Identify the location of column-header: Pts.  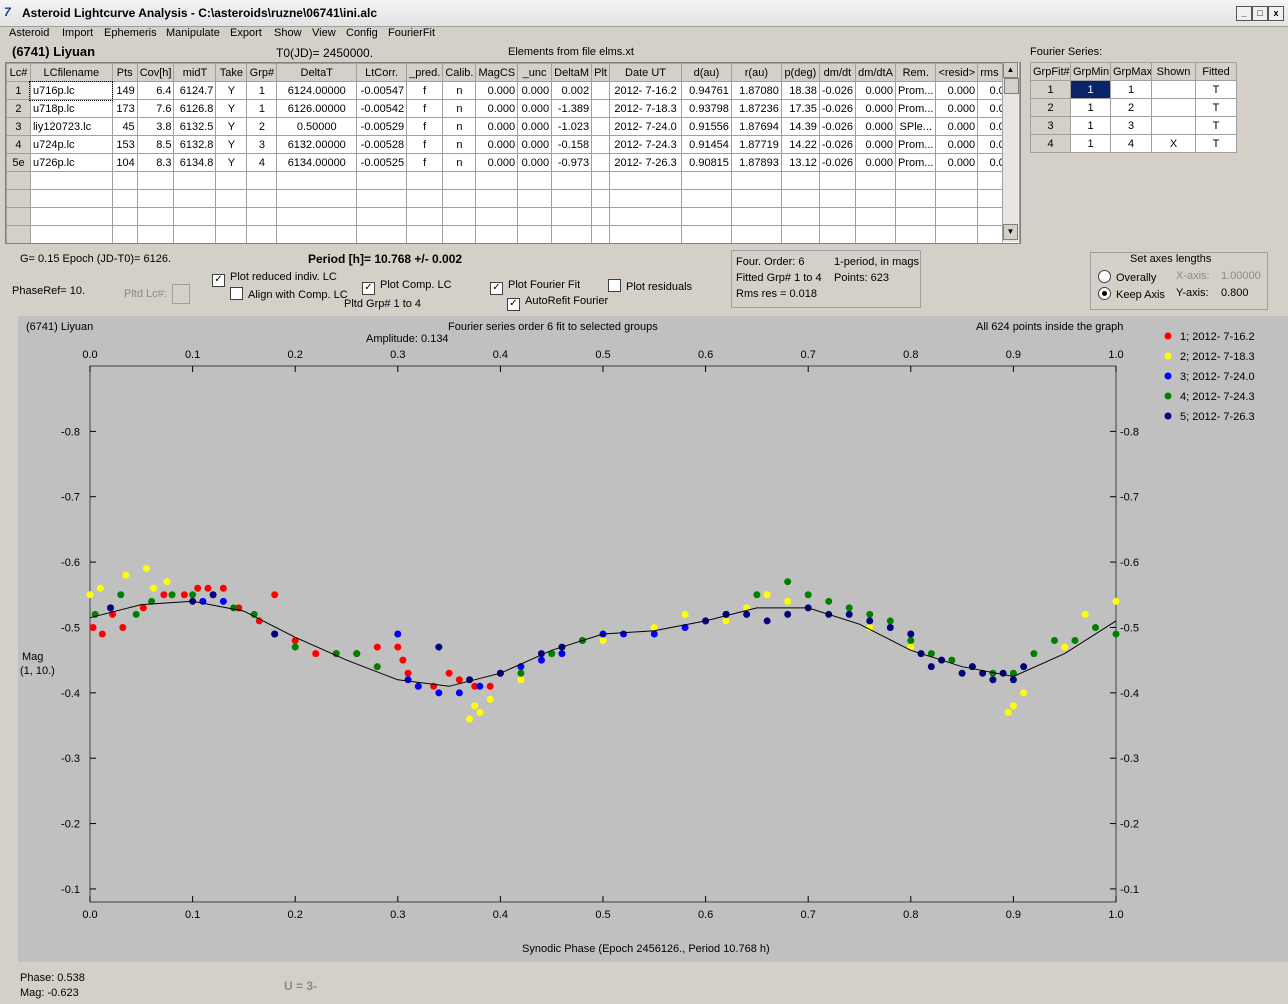
(124, 72).